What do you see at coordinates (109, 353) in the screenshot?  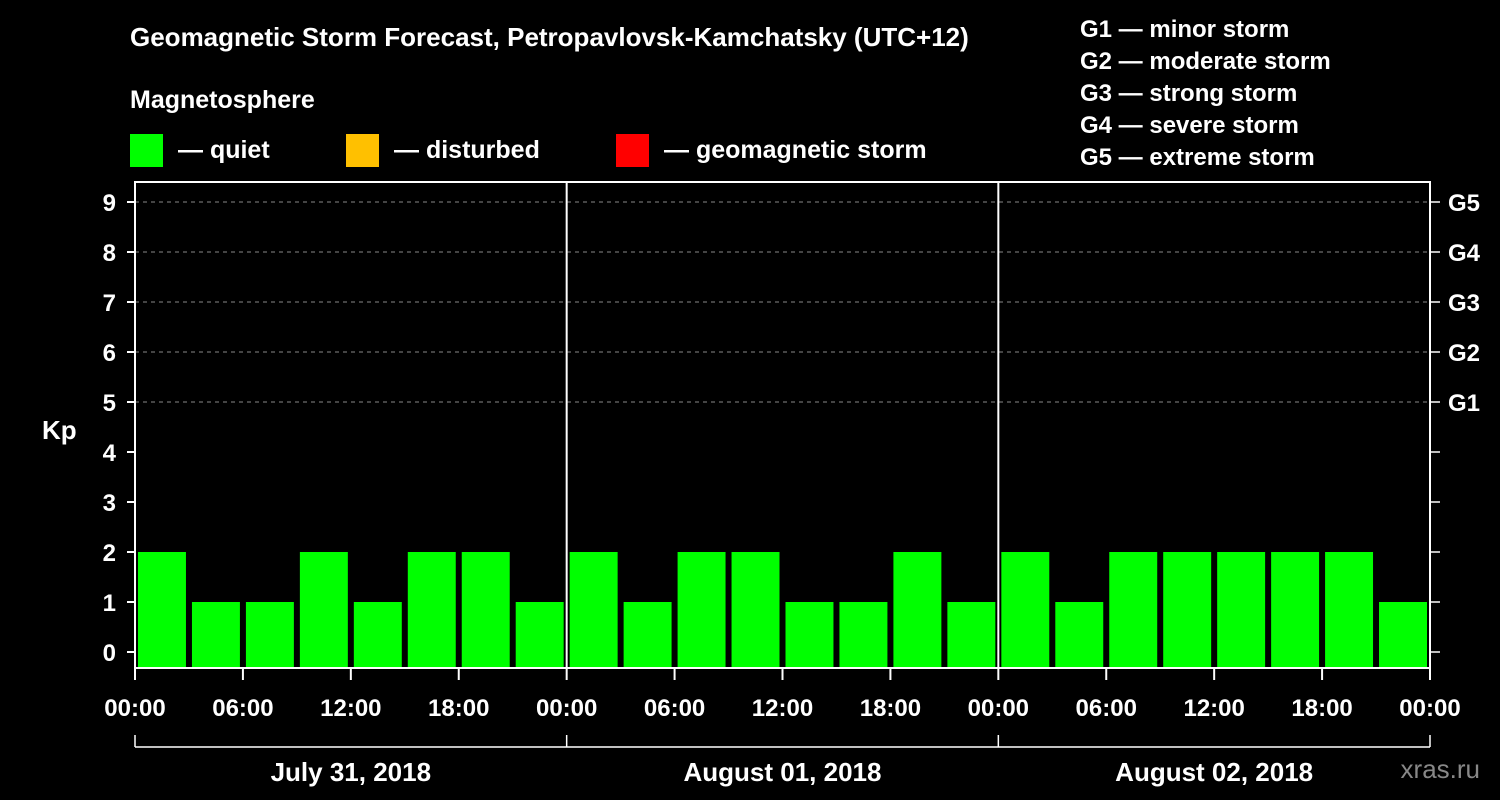 I see `y-tick-label-6: 6` at bounding box center [109, 353].